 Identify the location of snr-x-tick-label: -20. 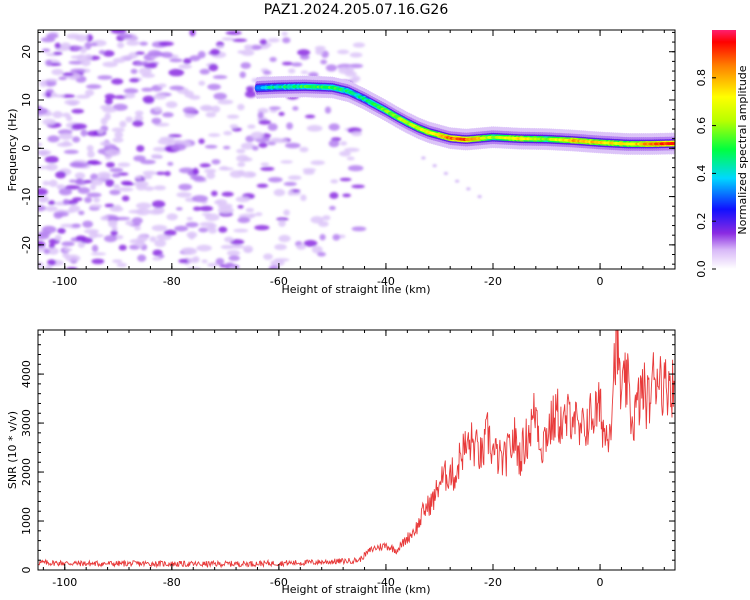
(493, 582).